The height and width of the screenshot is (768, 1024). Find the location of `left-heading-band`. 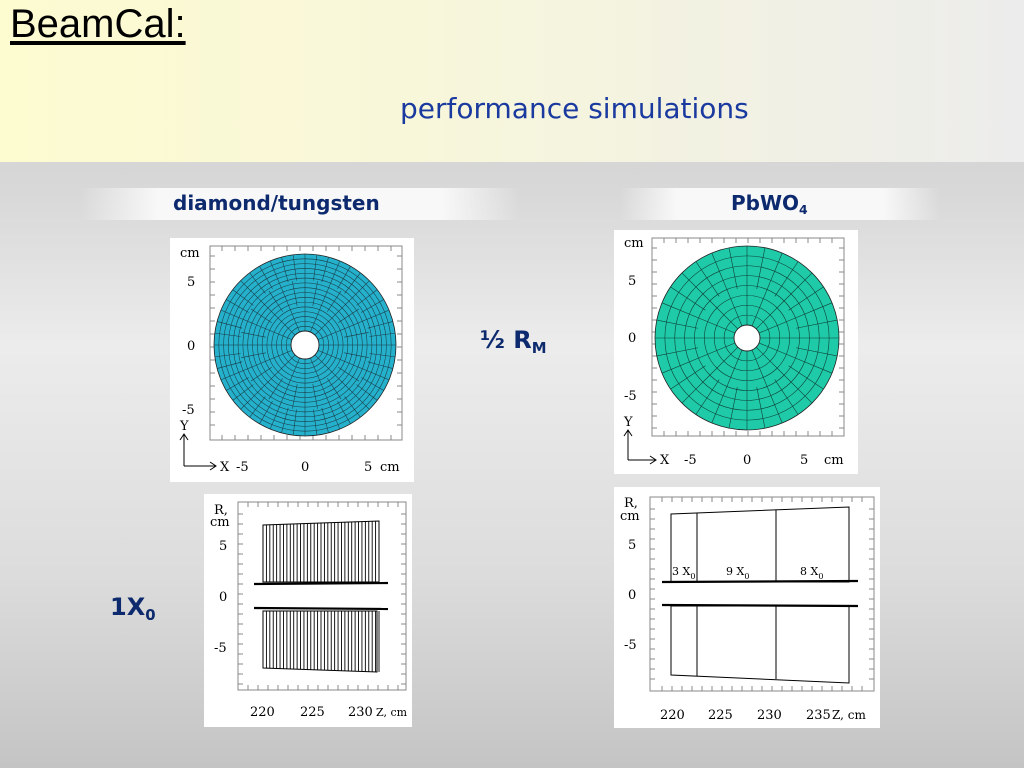

left-heading-band is located at coordinates (300, 204).